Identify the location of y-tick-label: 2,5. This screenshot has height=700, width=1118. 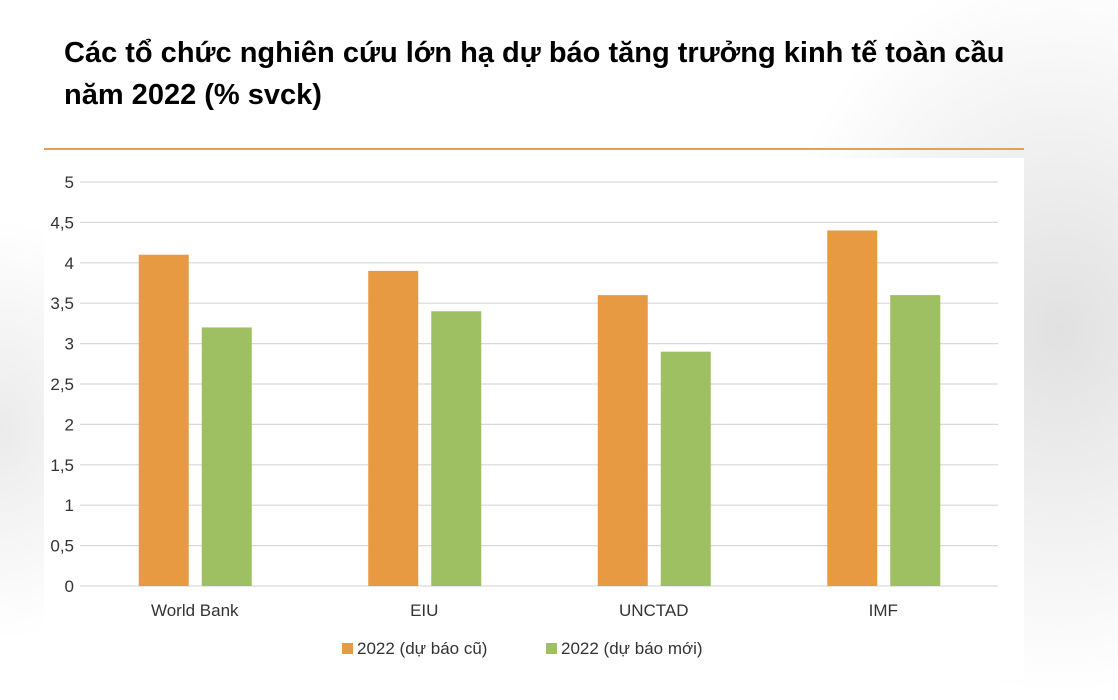
(62, 384).